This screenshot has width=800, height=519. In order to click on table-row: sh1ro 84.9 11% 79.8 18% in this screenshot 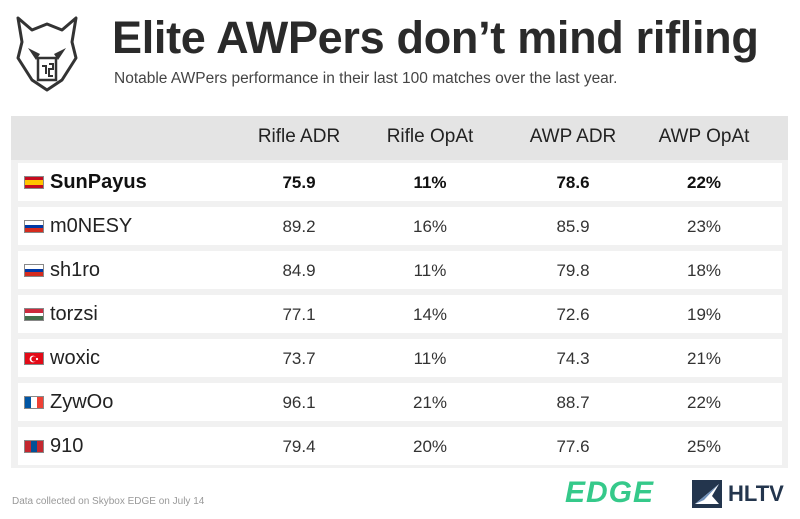, I will do `click(400, 270)`.